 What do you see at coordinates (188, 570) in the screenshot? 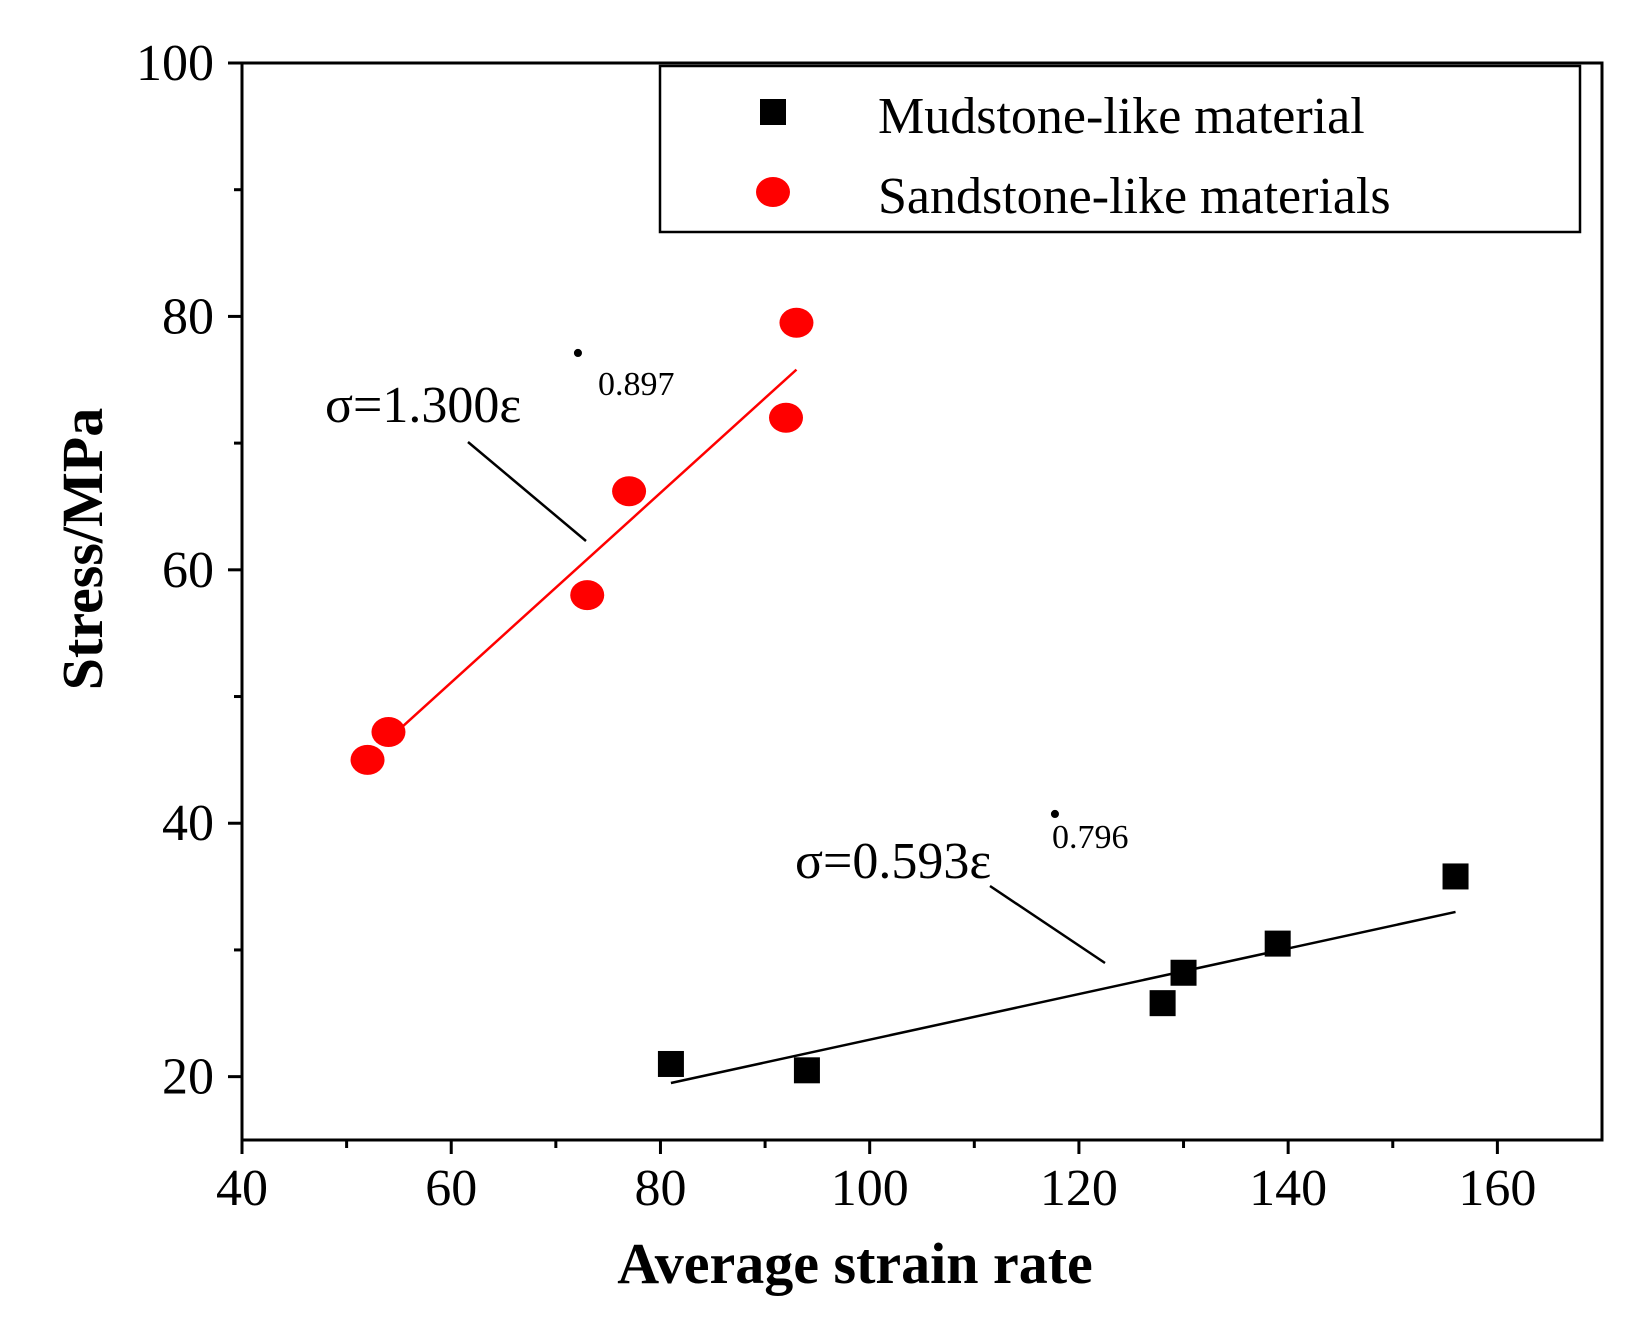
I see `y-tick-label: 60` at bounding box center [188, 570].